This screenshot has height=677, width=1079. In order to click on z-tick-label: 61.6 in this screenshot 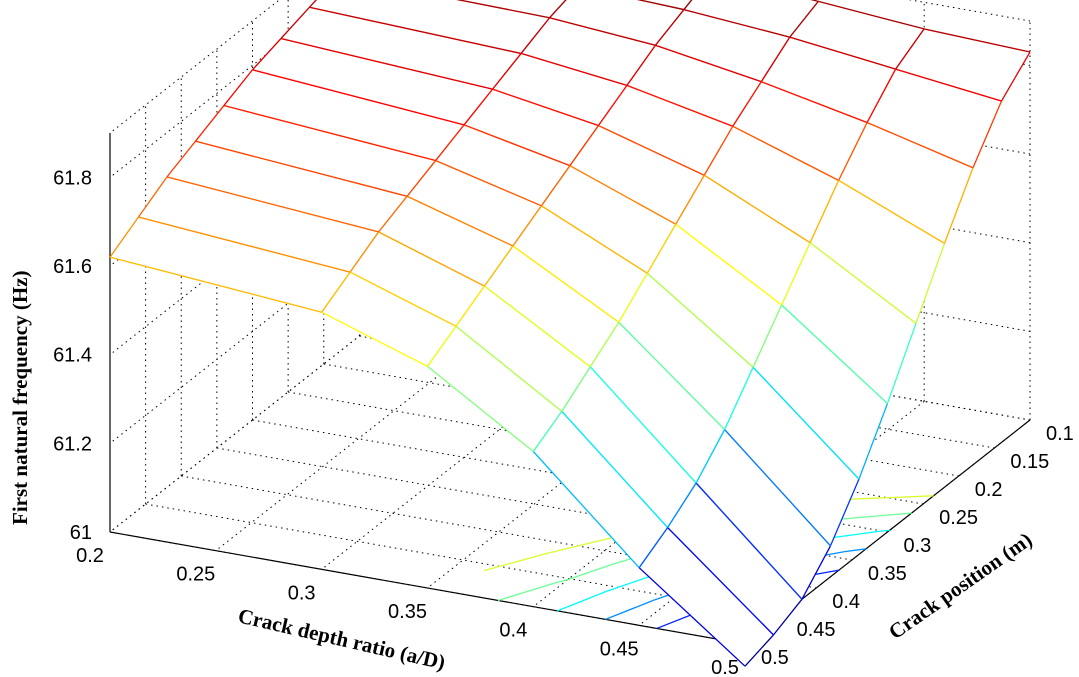, I will do `click(72, 267)`.